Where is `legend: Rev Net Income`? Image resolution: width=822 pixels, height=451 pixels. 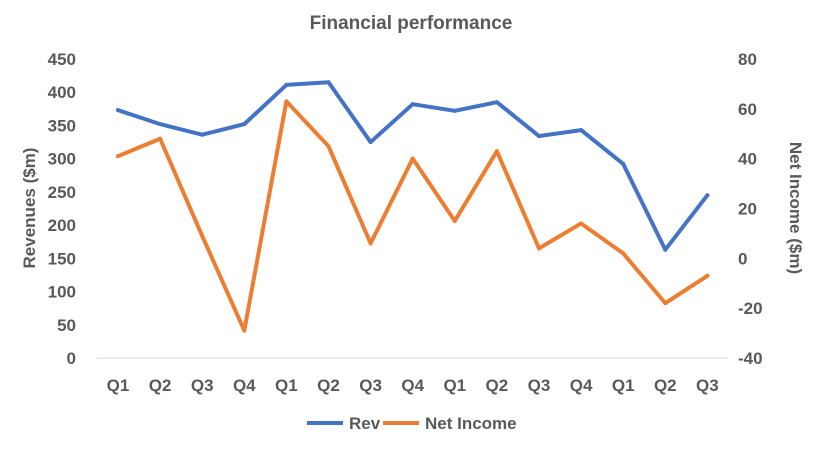
legend: Rev Net Income is located at coordinates (412, 423).